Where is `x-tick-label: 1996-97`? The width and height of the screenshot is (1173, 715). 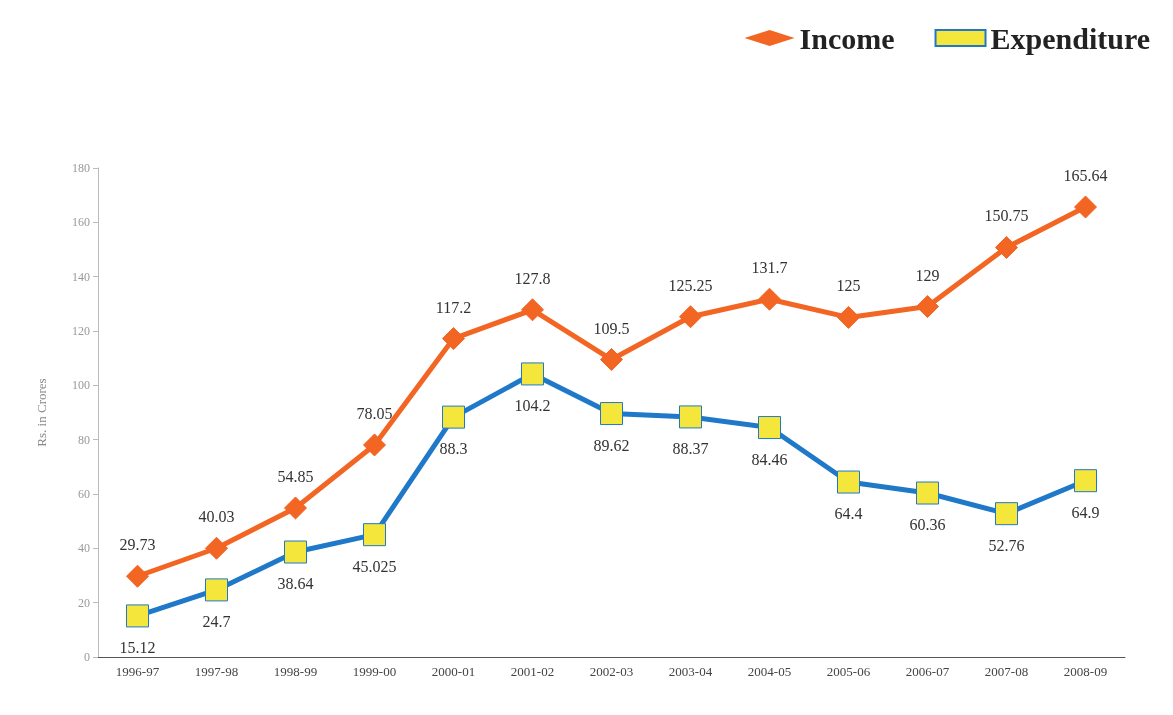 x-tick-label: 1996-97 is located at coordinates (137, 671).